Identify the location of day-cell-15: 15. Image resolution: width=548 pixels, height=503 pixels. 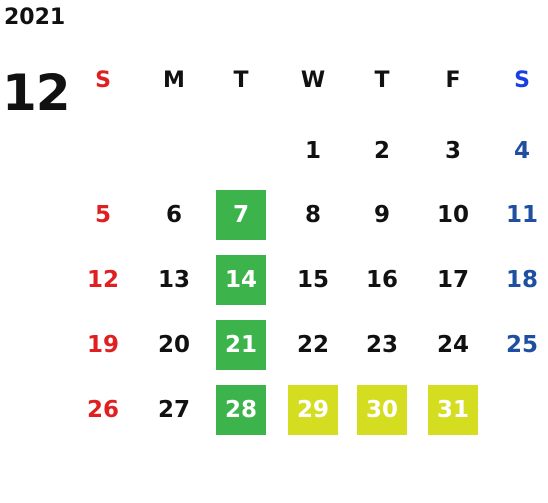
(312, 280).